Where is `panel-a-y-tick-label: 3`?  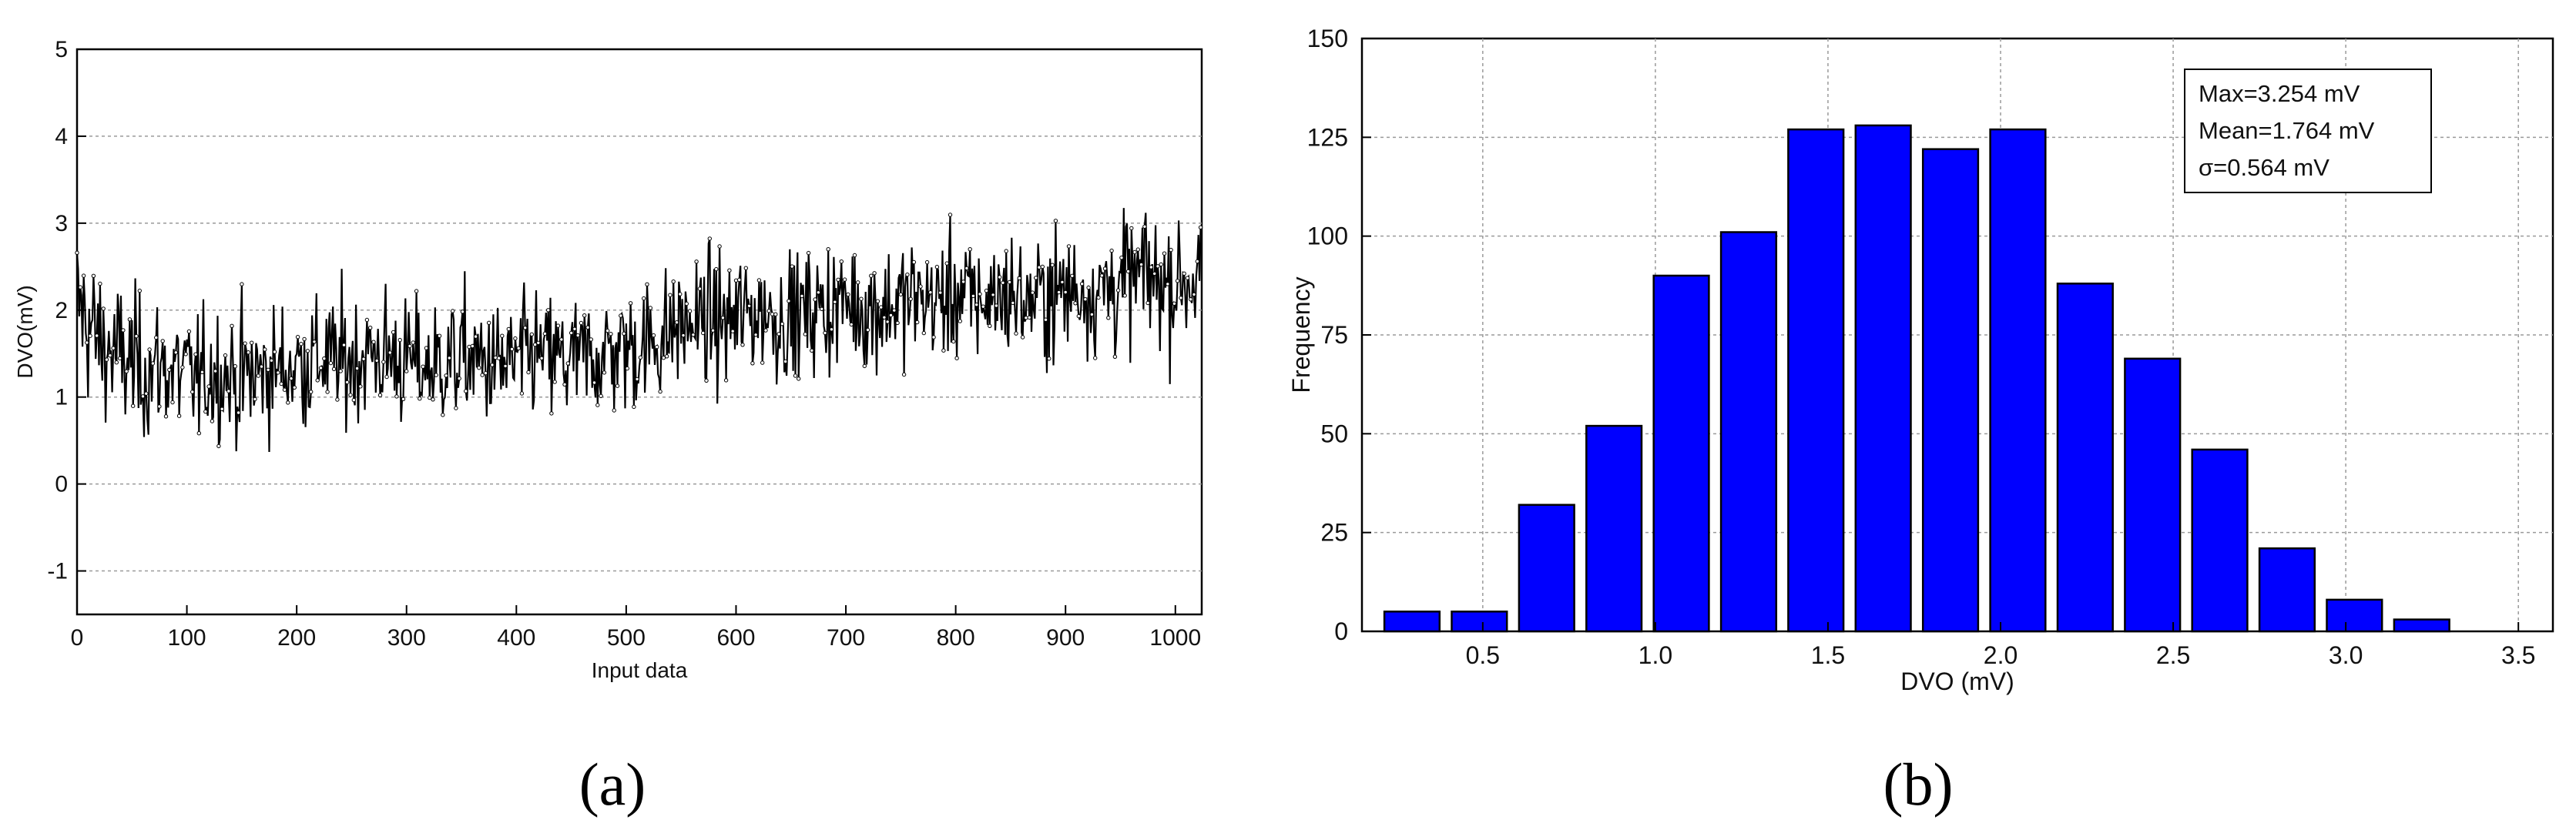 panel-a-y-tick-label: 3 is located at coordinates (61, 223).